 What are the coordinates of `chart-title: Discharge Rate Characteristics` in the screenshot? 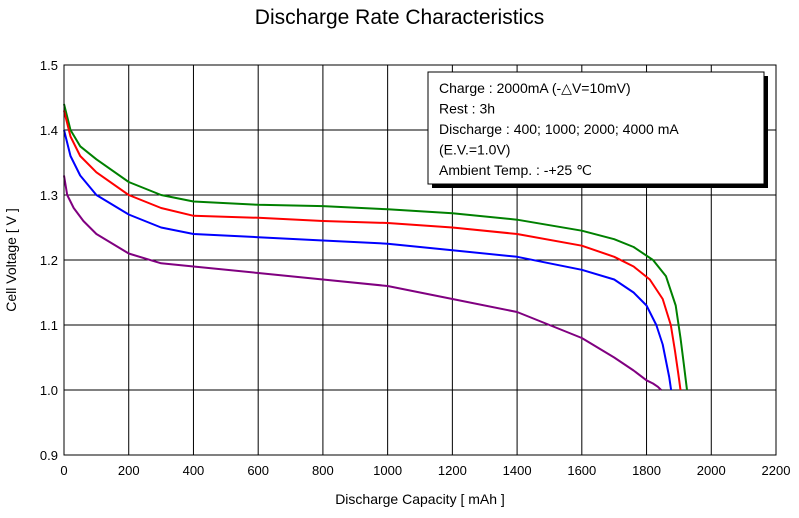 It's located at (399, 17).